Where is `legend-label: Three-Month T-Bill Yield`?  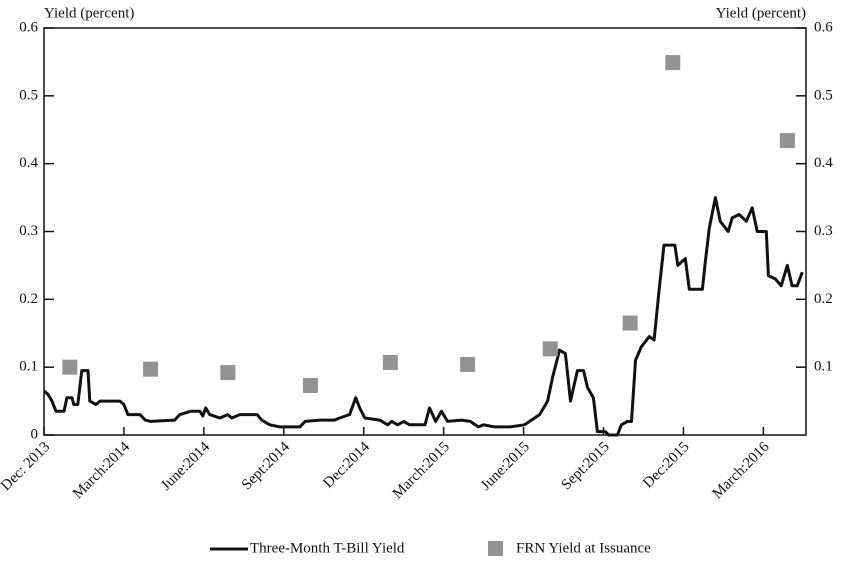 legend-label: Three-Month T-Bill Yield is located at coordinates (327, 548).